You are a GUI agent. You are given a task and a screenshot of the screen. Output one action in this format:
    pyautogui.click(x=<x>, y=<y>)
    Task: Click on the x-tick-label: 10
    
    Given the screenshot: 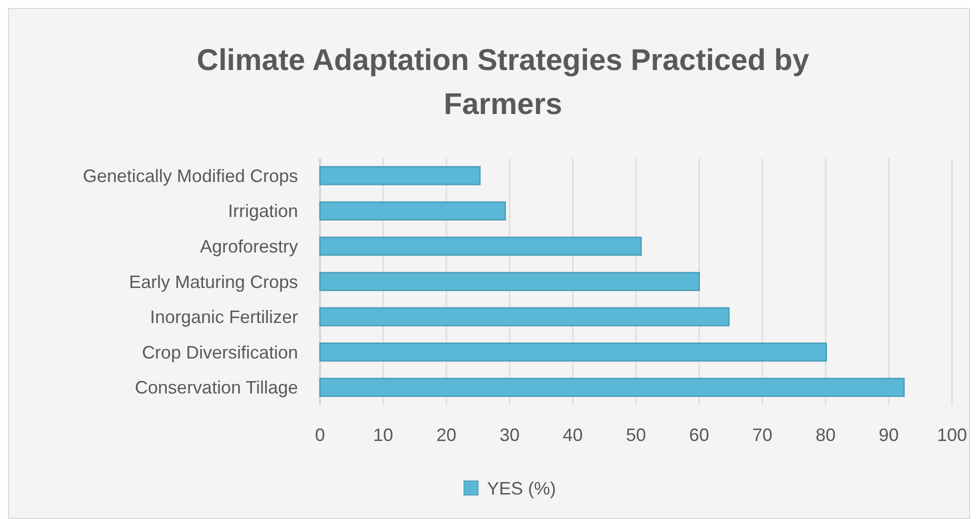 What is the action you would take?
    pyautogui.click(x=383, y=435)
    